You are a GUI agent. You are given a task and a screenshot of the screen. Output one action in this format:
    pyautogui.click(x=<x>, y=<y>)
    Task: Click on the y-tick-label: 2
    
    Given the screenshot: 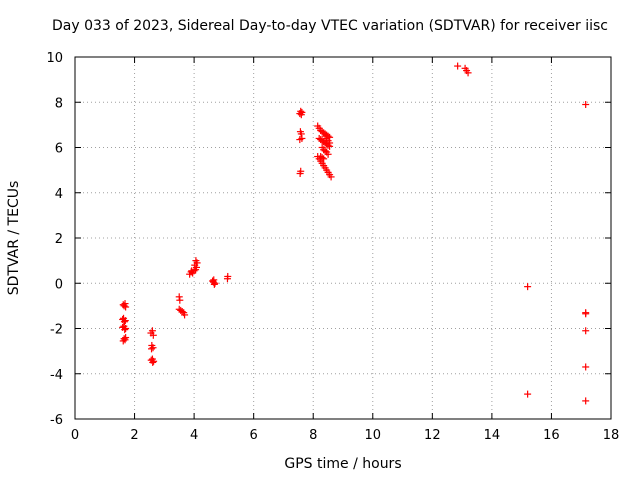 What is the action you would take?
    pyautogui.click(x=59, y=239)
    